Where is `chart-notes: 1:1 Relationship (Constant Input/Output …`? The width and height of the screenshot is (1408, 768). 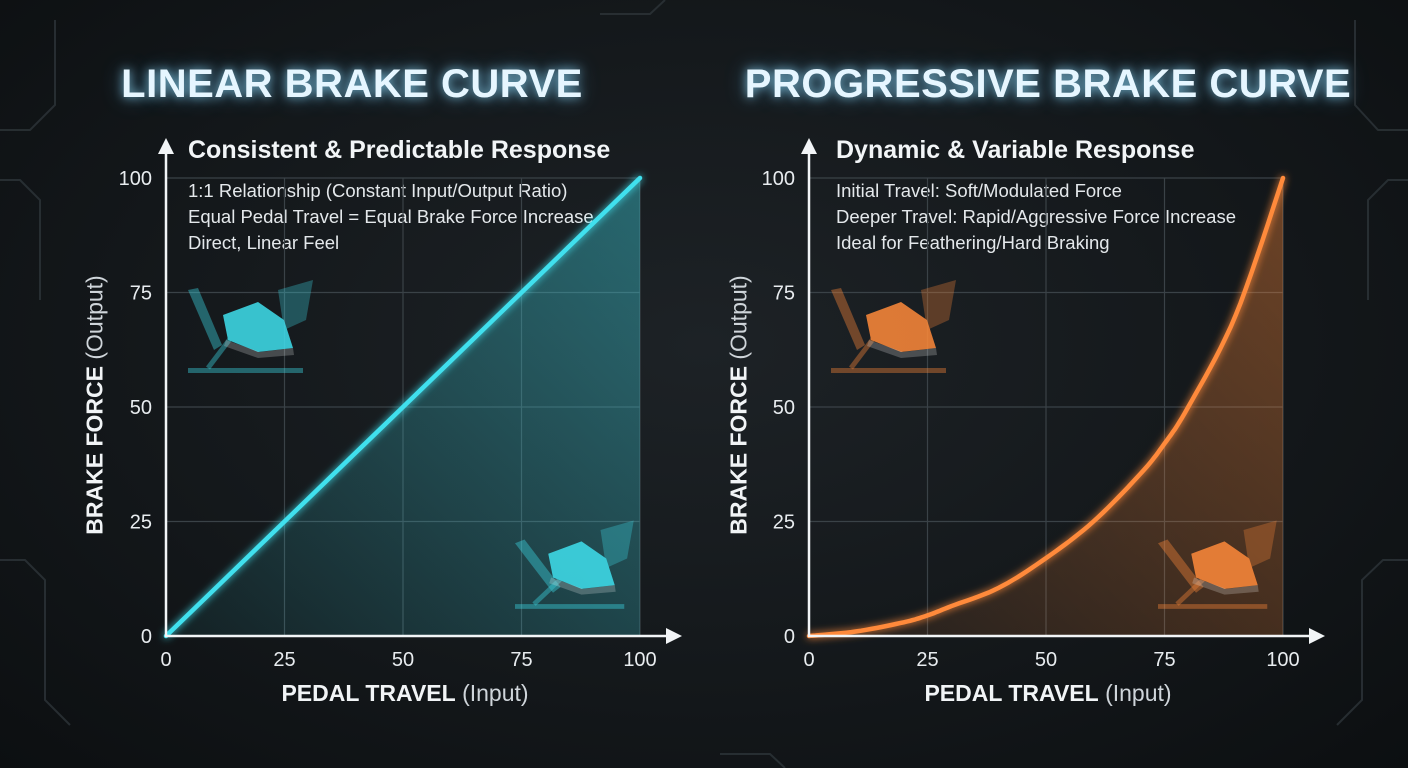 chart-notes: 1:1 Relationship (Constant Input/Output … is located at coordinates (391, 217).